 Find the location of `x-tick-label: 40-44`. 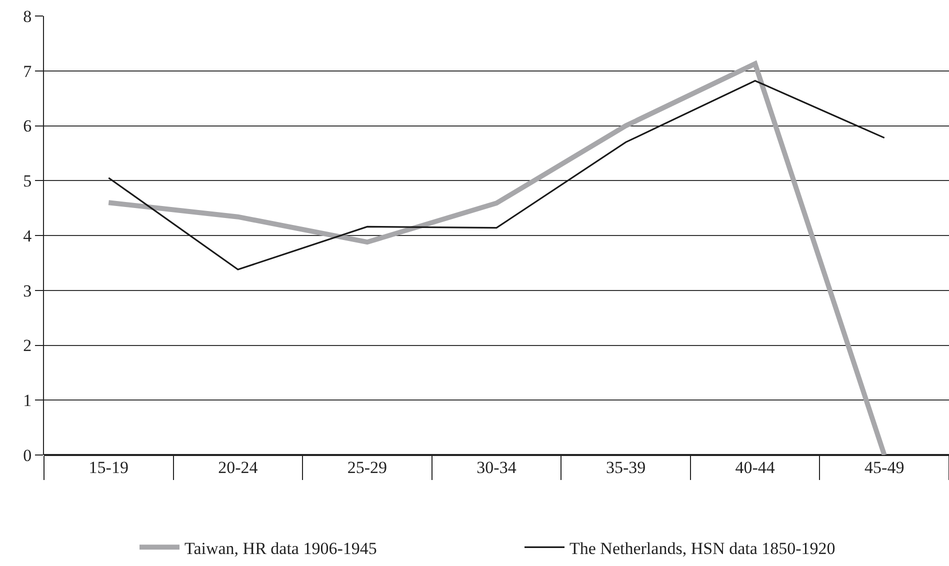

x-tick-label: 40-44 is located at coordinates (755, 467).